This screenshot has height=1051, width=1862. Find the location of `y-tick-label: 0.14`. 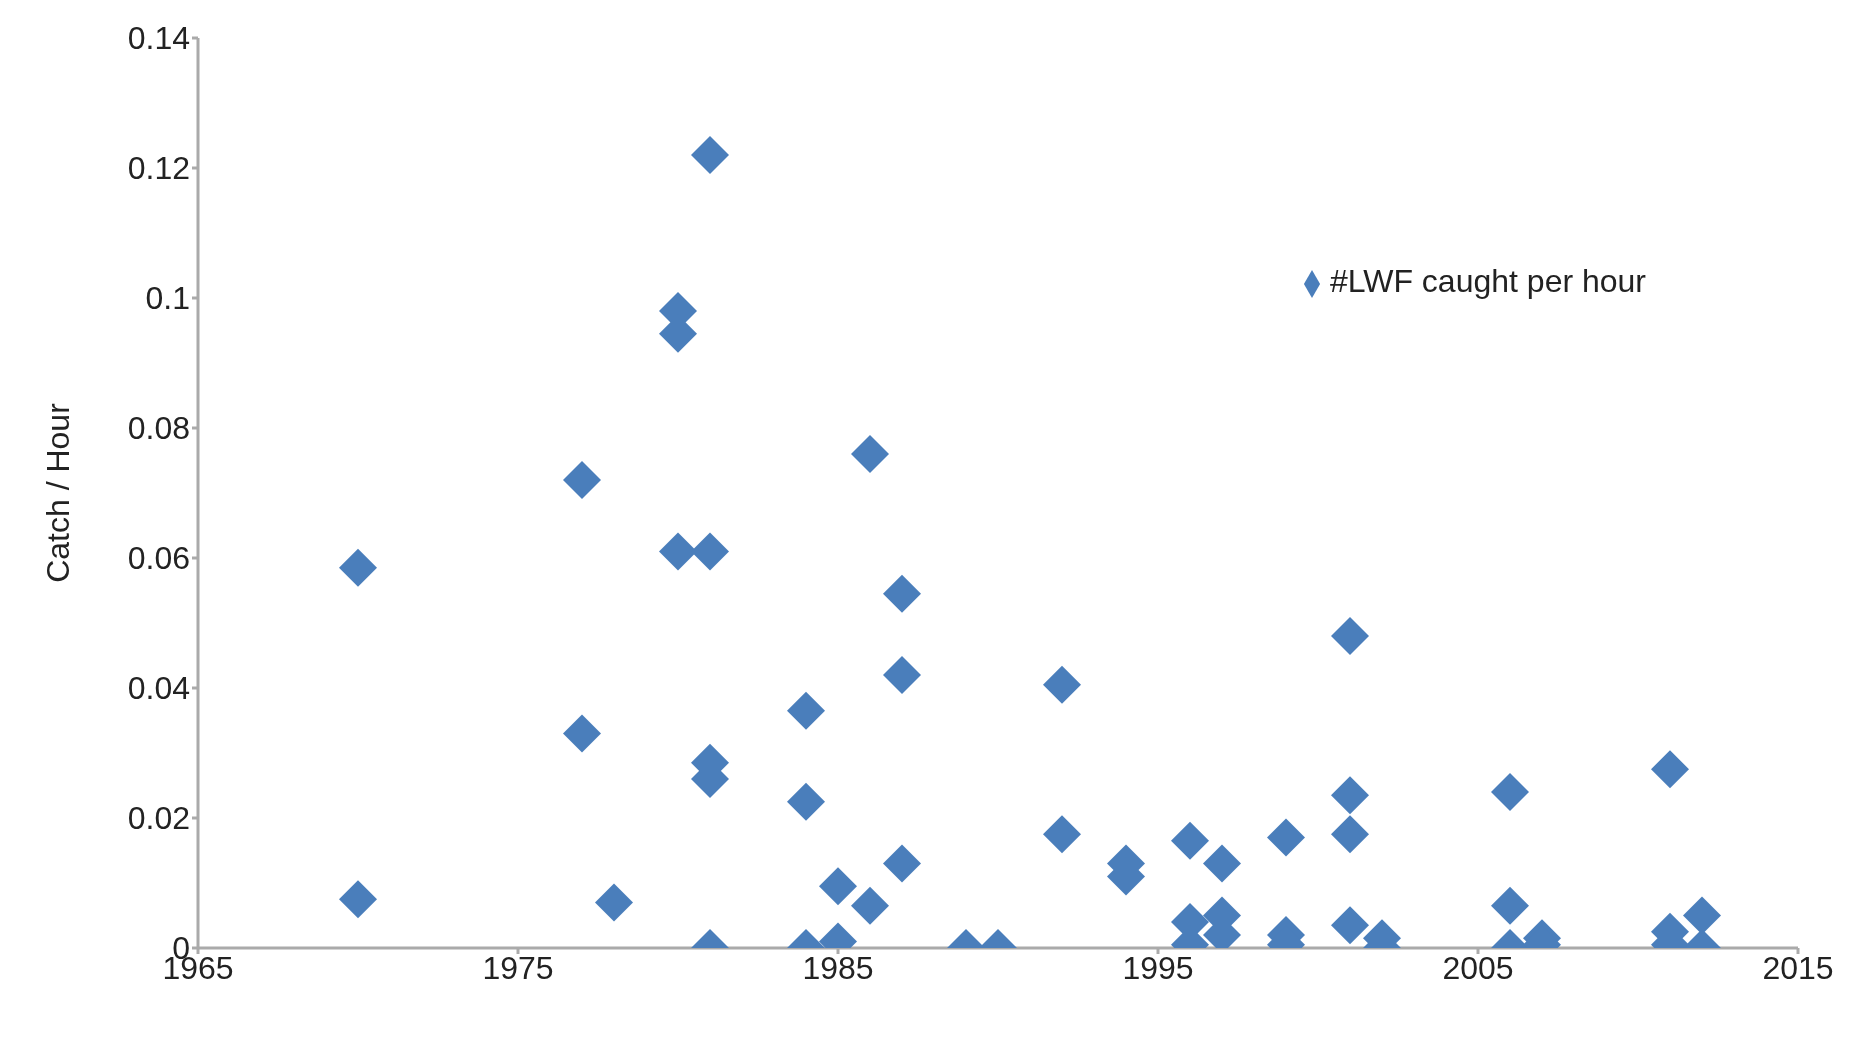

y-tick-label: 0.14 is located at coordinates (158, 38).